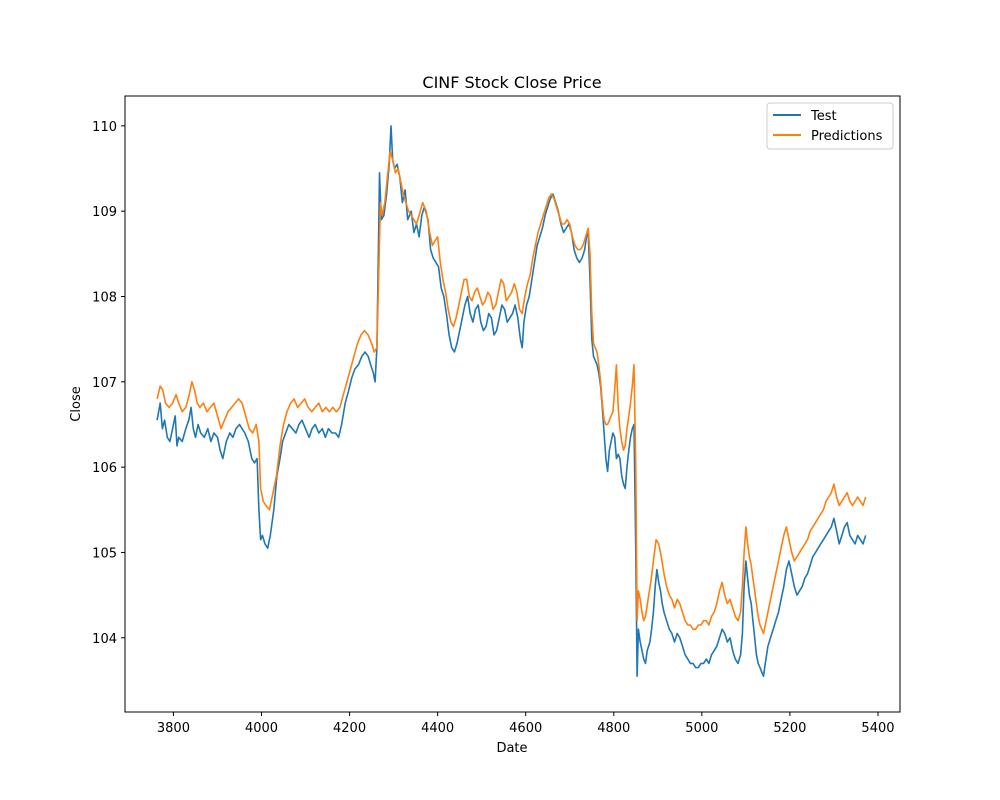 The height and width of the screenshot is (800, 1000). What do you see at coordinates (104, 127) in the screenshot?
I see `y-tick-label: 110` at bounding box center [104, 127].